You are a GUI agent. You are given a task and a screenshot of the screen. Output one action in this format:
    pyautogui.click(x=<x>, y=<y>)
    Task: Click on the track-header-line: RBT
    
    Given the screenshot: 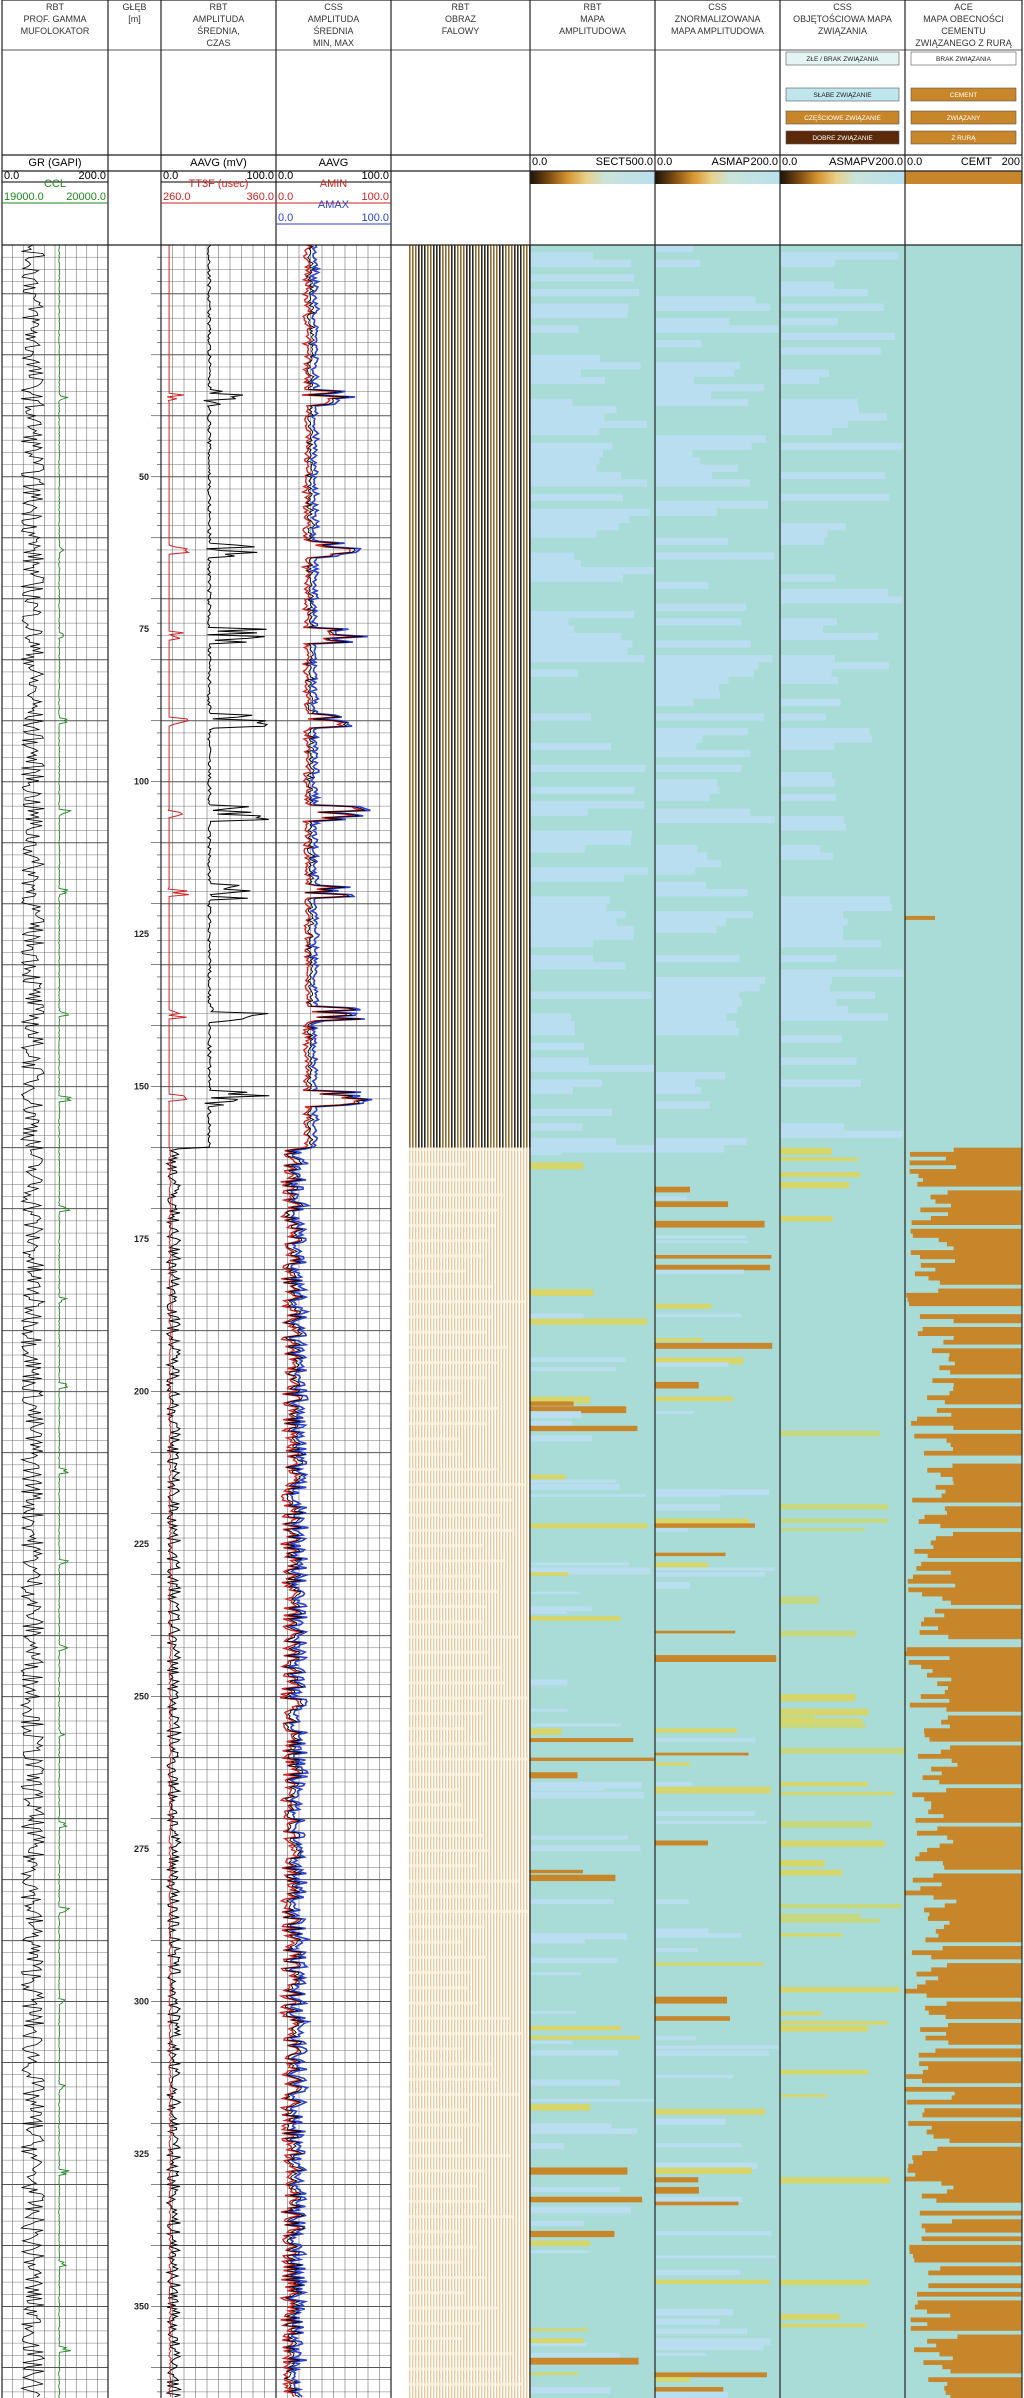 What is the action you would take?
    pyautogui.click(x=55, y=7)
    